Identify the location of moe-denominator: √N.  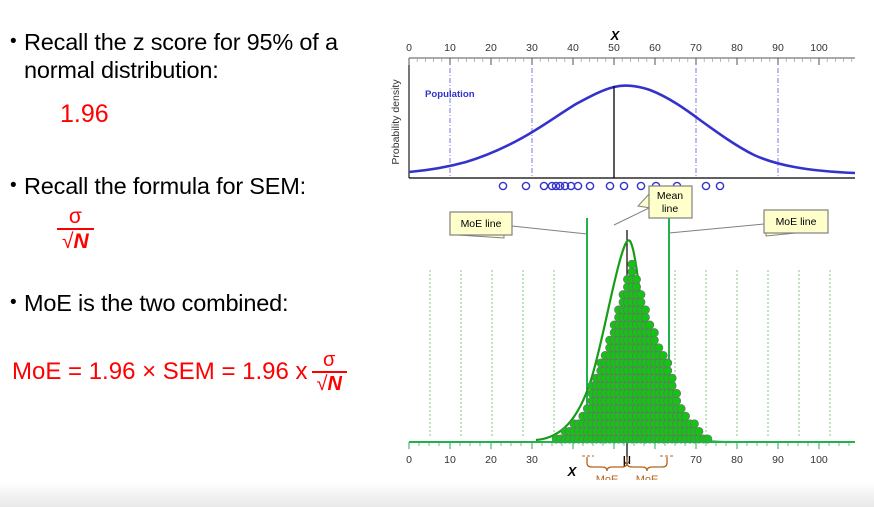
(329, 383).